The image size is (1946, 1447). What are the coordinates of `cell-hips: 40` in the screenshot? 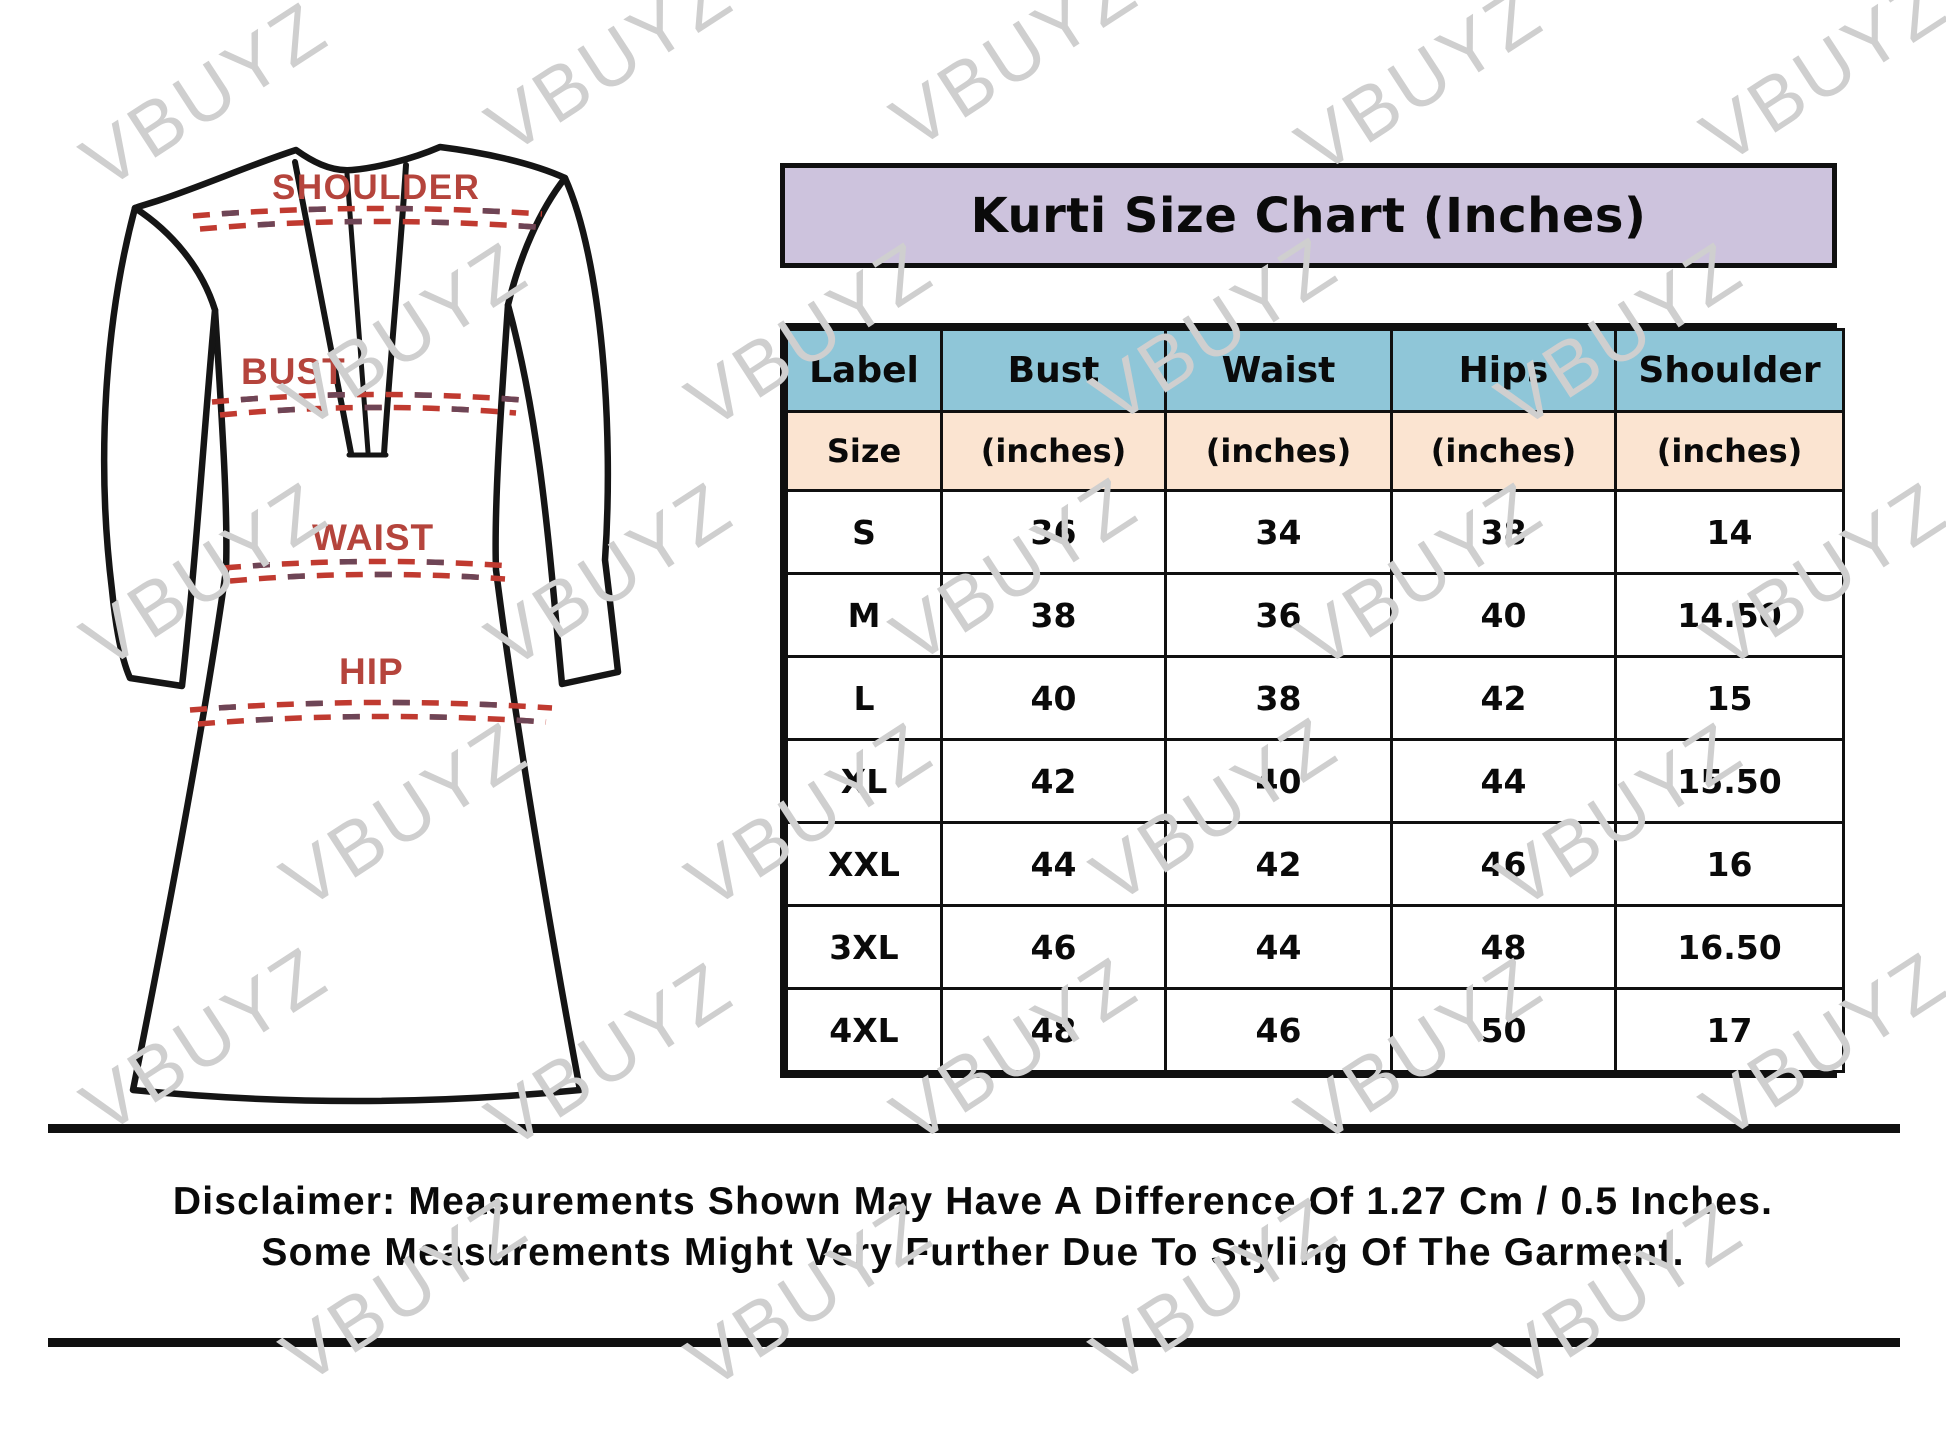 It's located at (1503, 615).